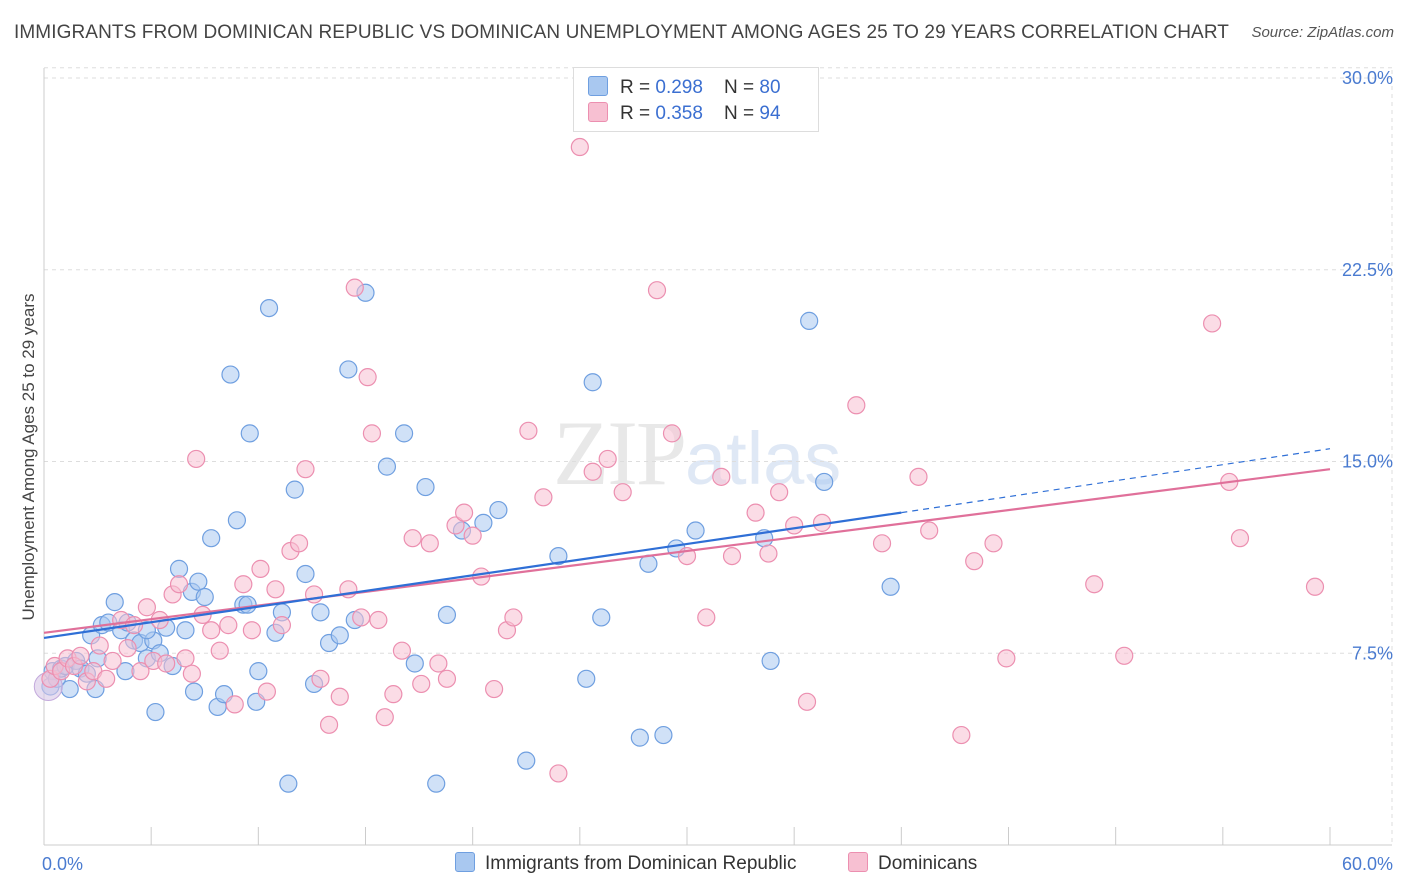 The height and width of the screenshot is (892, 1406). Describe the element at coordinates (679, 87) in the screenshot. I see `legend-r-value: 0.298` at that location.